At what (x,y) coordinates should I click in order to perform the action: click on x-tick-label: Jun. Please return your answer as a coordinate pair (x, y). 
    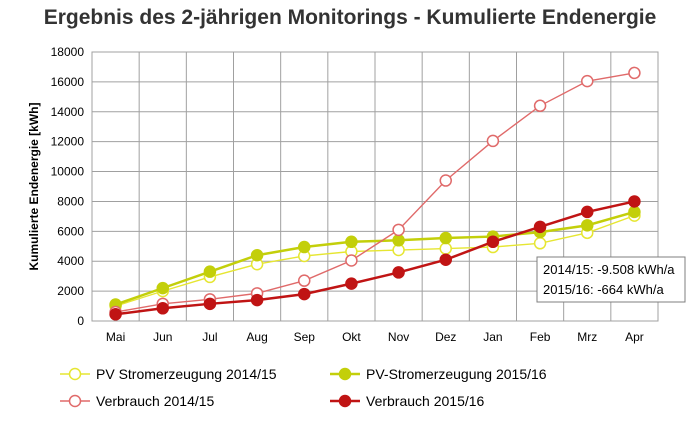
    Looking at the image, I should click on (162, 337).